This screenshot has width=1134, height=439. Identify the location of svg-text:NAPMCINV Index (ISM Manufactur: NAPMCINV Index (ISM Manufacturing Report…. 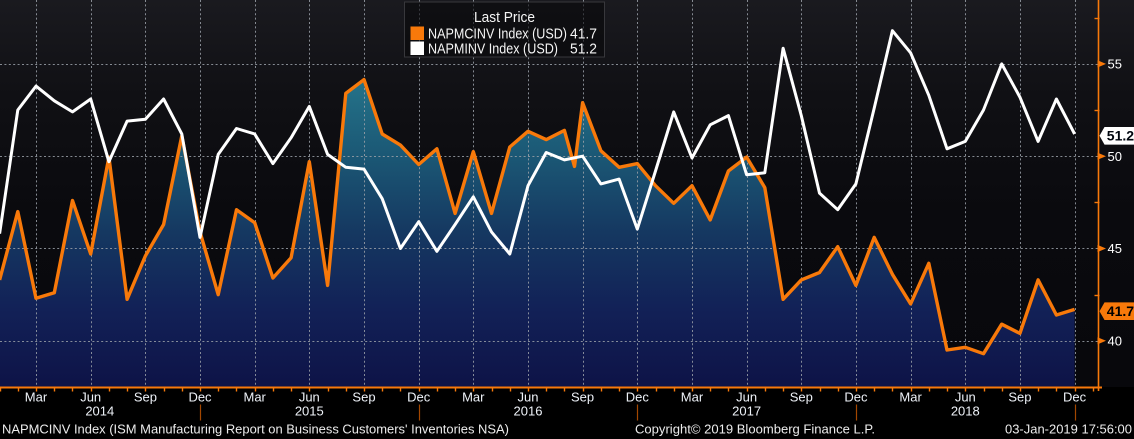
(255, 429).